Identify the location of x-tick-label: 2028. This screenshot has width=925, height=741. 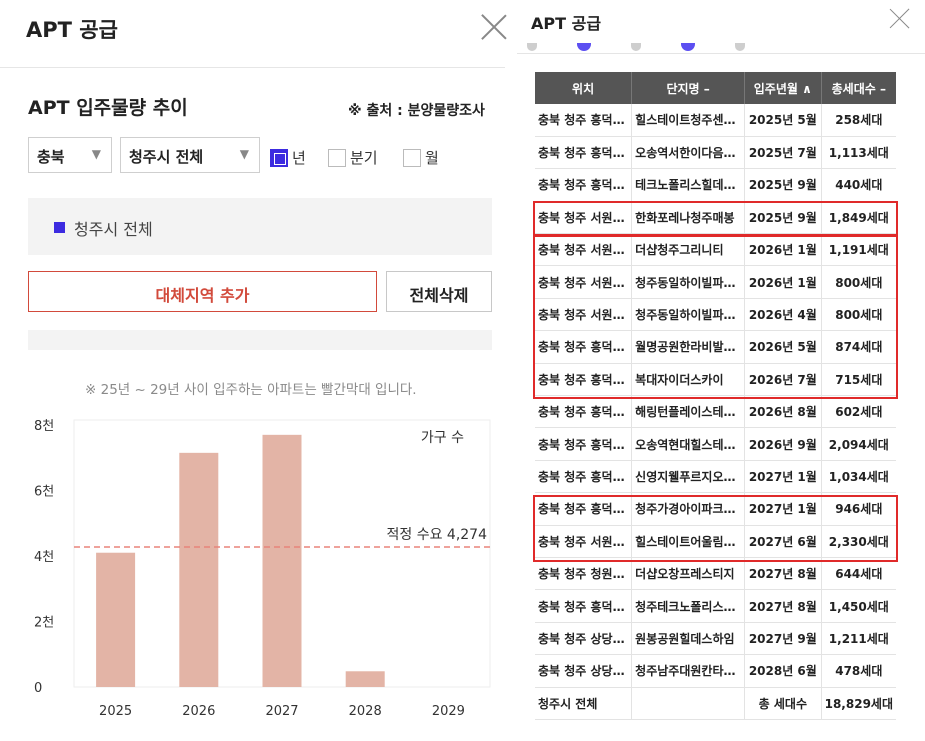
(365, 711).